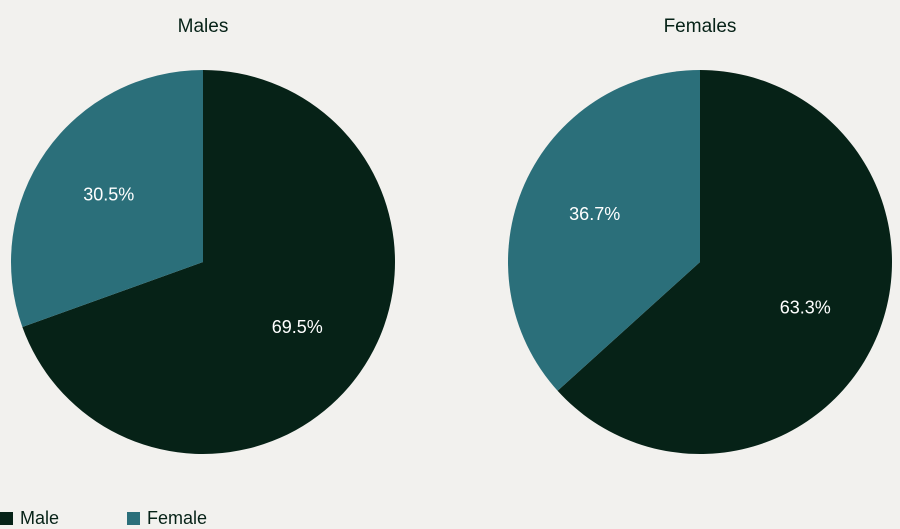 The width and height of the screenshot is (900, 529). Describe the element at coordinates (805, 307) in the screenshot. I see `data-label: 63.3%` at that location.